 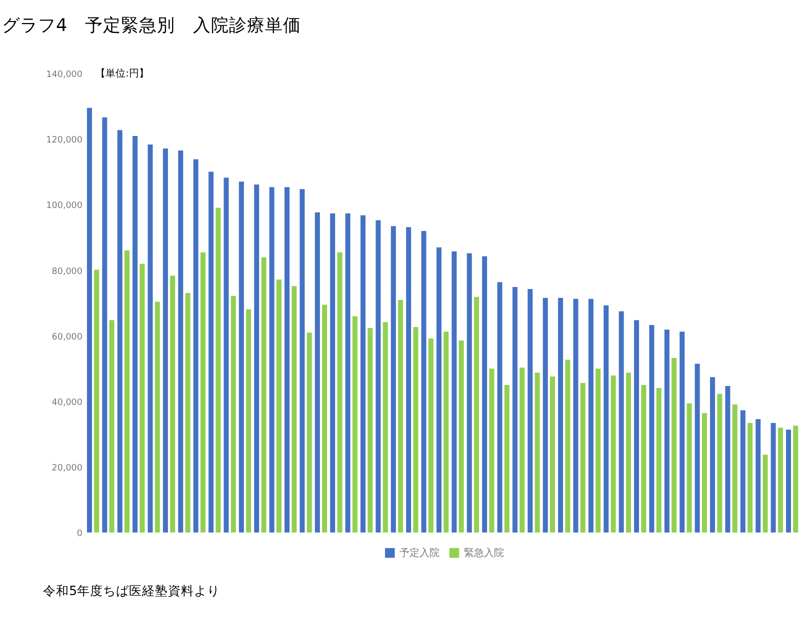 I want to click on y-tick-label: 60,000, so click(x=67, y=337).